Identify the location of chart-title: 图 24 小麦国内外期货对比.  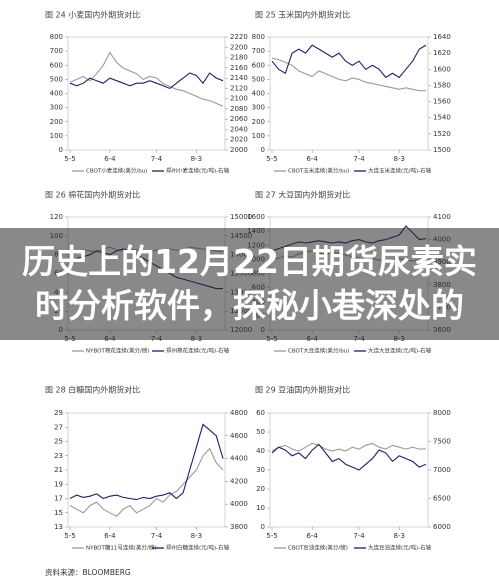
(92, 15).